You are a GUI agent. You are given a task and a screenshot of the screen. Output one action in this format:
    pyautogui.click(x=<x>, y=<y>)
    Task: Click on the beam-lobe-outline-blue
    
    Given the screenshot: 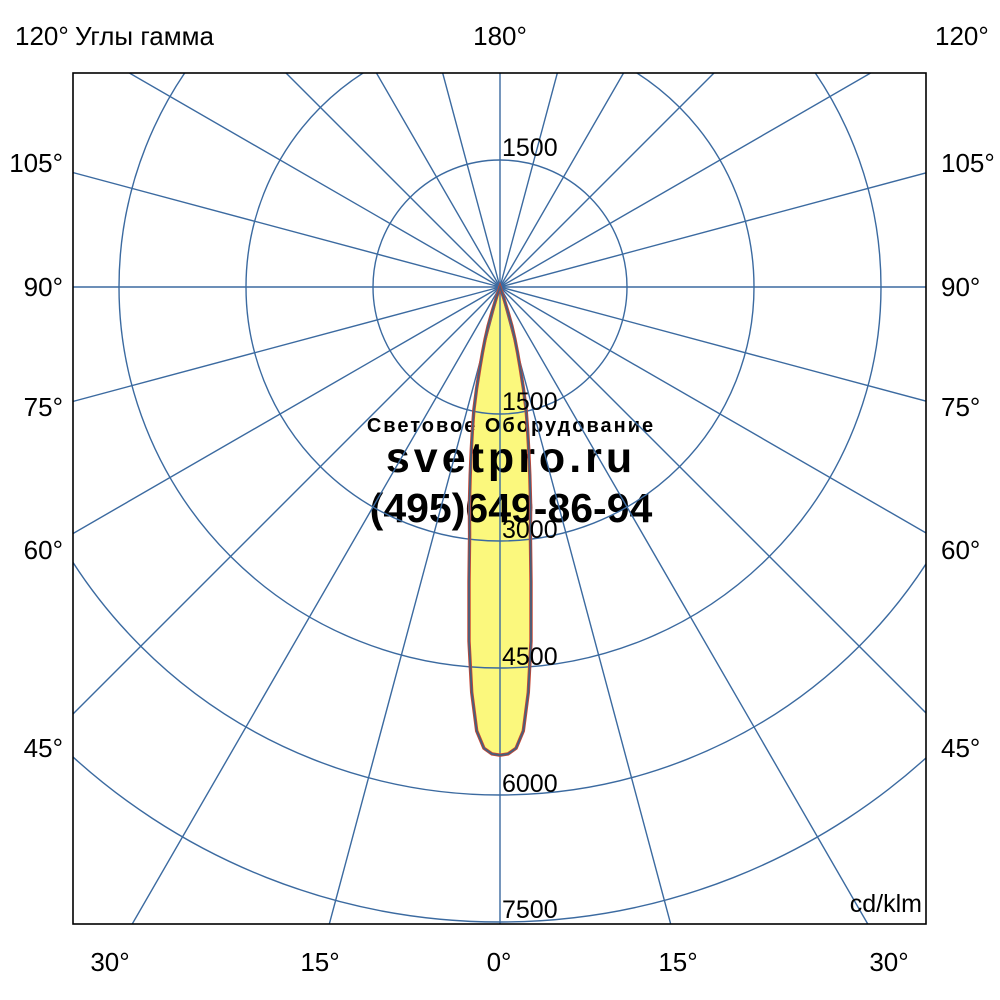 What is the action you would take?
    pyautogui.click(x=500, y=520)
    